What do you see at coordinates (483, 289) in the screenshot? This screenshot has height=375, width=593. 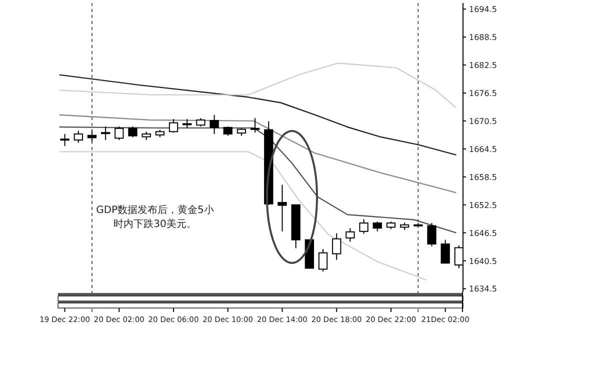 I see `y-tick-label: 1634.5` at bounding box center [483, 289].